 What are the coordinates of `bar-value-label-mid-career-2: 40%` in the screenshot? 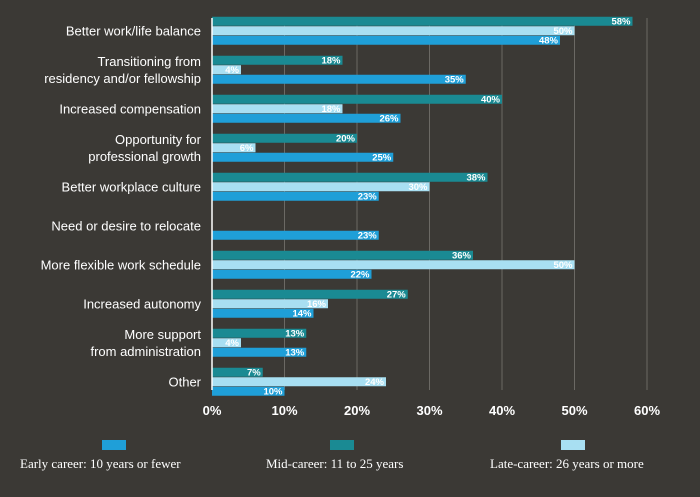 It's located at (491, 99).